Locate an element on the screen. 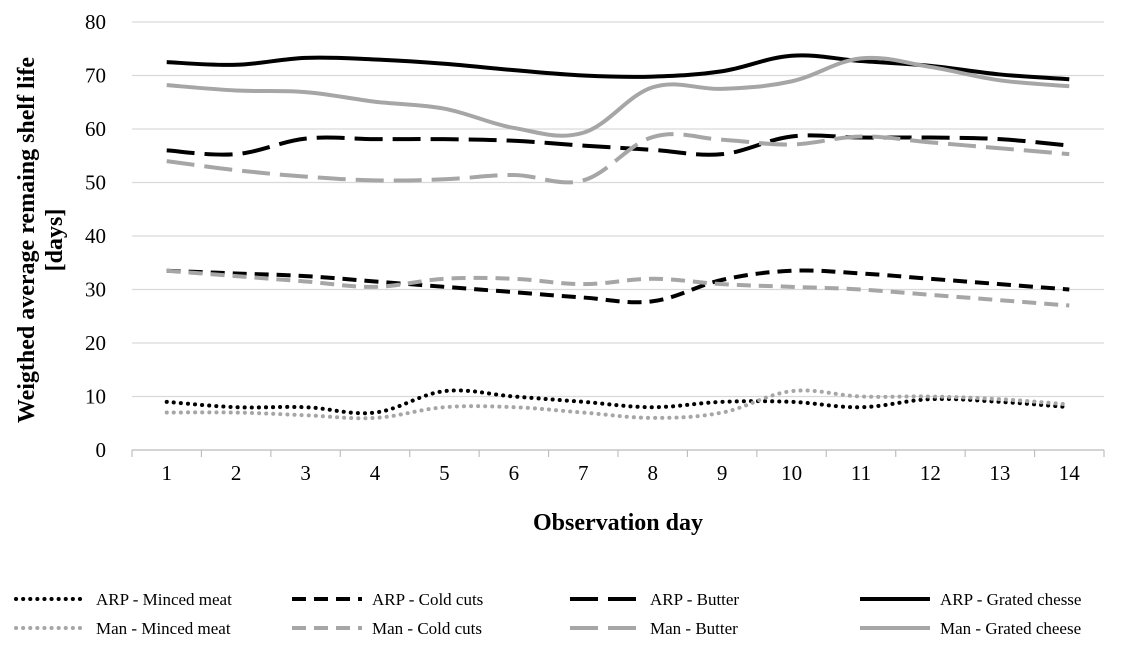 The width and height of the screenshot is (1136, 648). x-tick-label: 11 is located at coordinates (861, 473).